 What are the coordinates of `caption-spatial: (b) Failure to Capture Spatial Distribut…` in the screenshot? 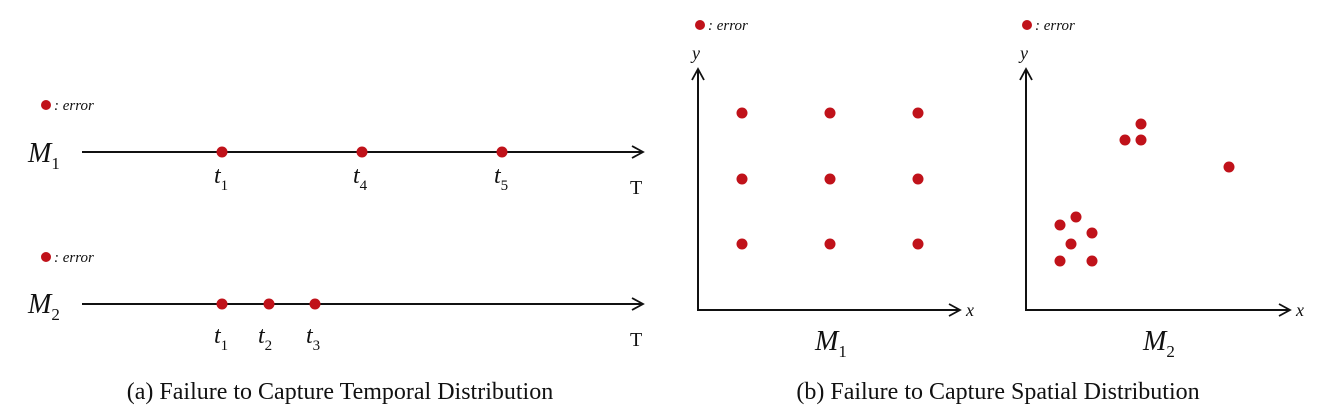 It's located at (997, 392).